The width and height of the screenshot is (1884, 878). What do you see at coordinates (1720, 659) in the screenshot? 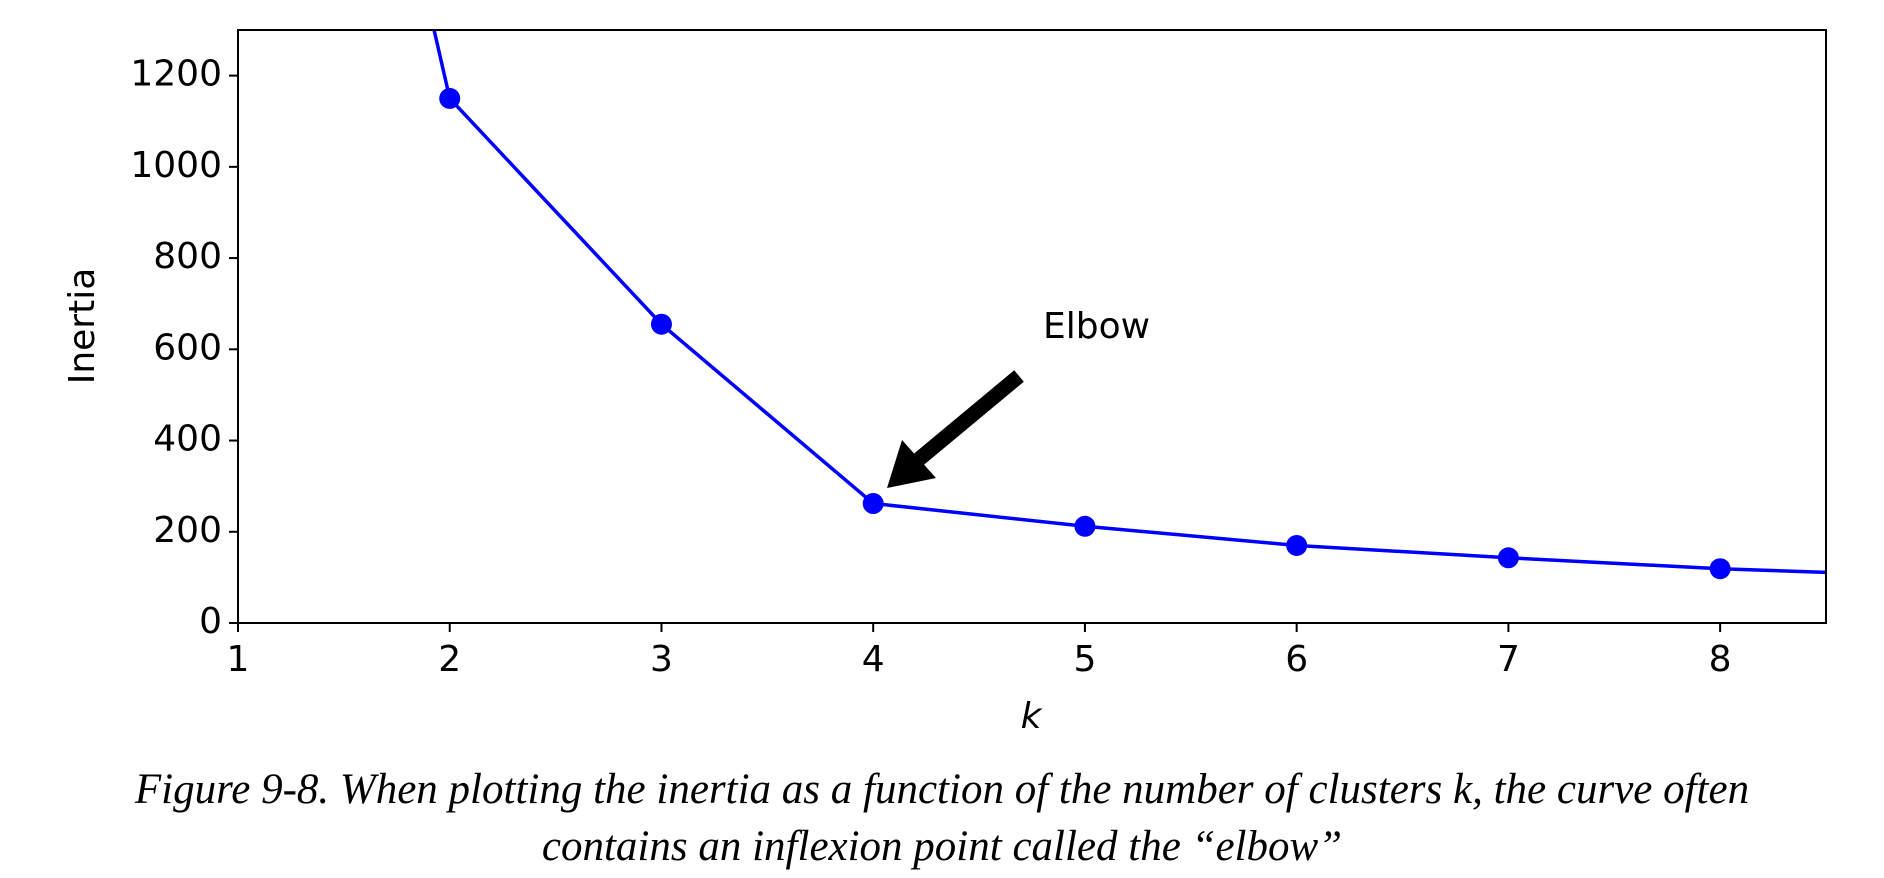
I see `x-tick-label: 8` at bounding box center [1720, 659].